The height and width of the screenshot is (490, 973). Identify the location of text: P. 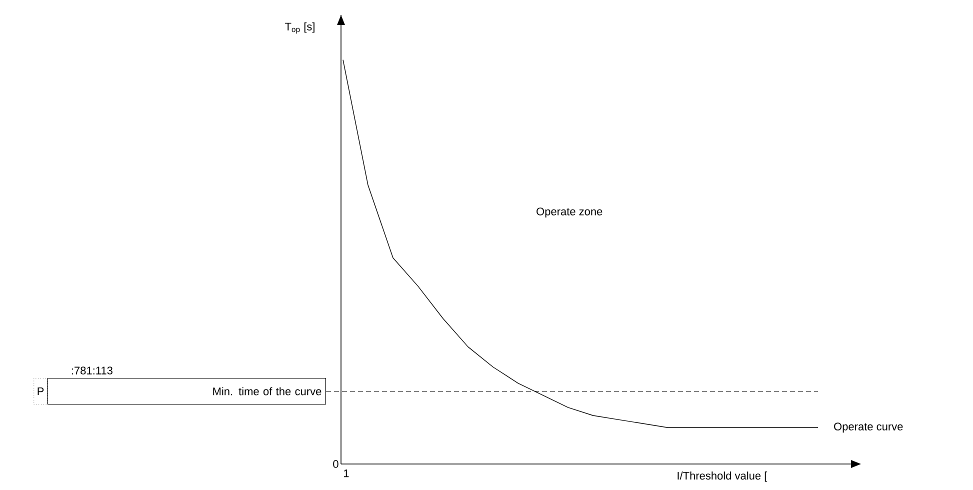
(41, 391).